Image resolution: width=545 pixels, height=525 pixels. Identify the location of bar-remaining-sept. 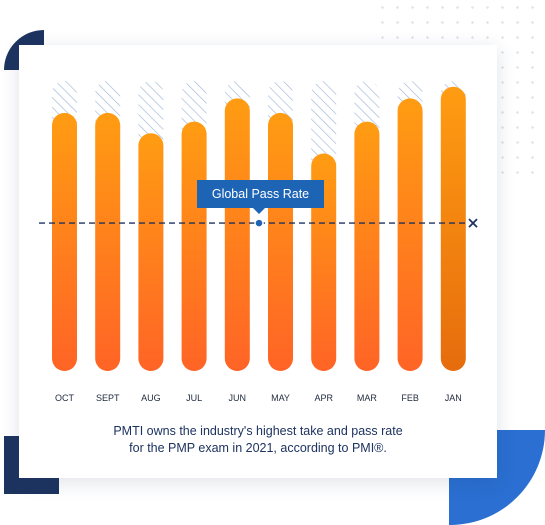
(108, 103).